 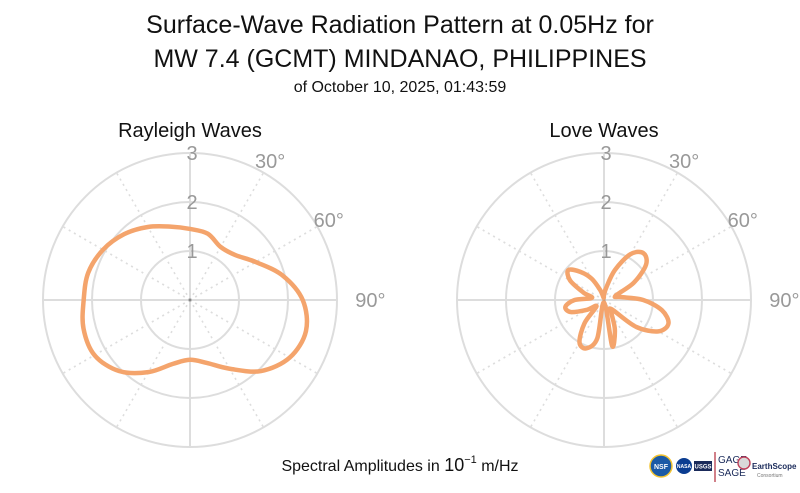 I want to click on love-angle-tick-label: 30°, so click(x=684, y=162).